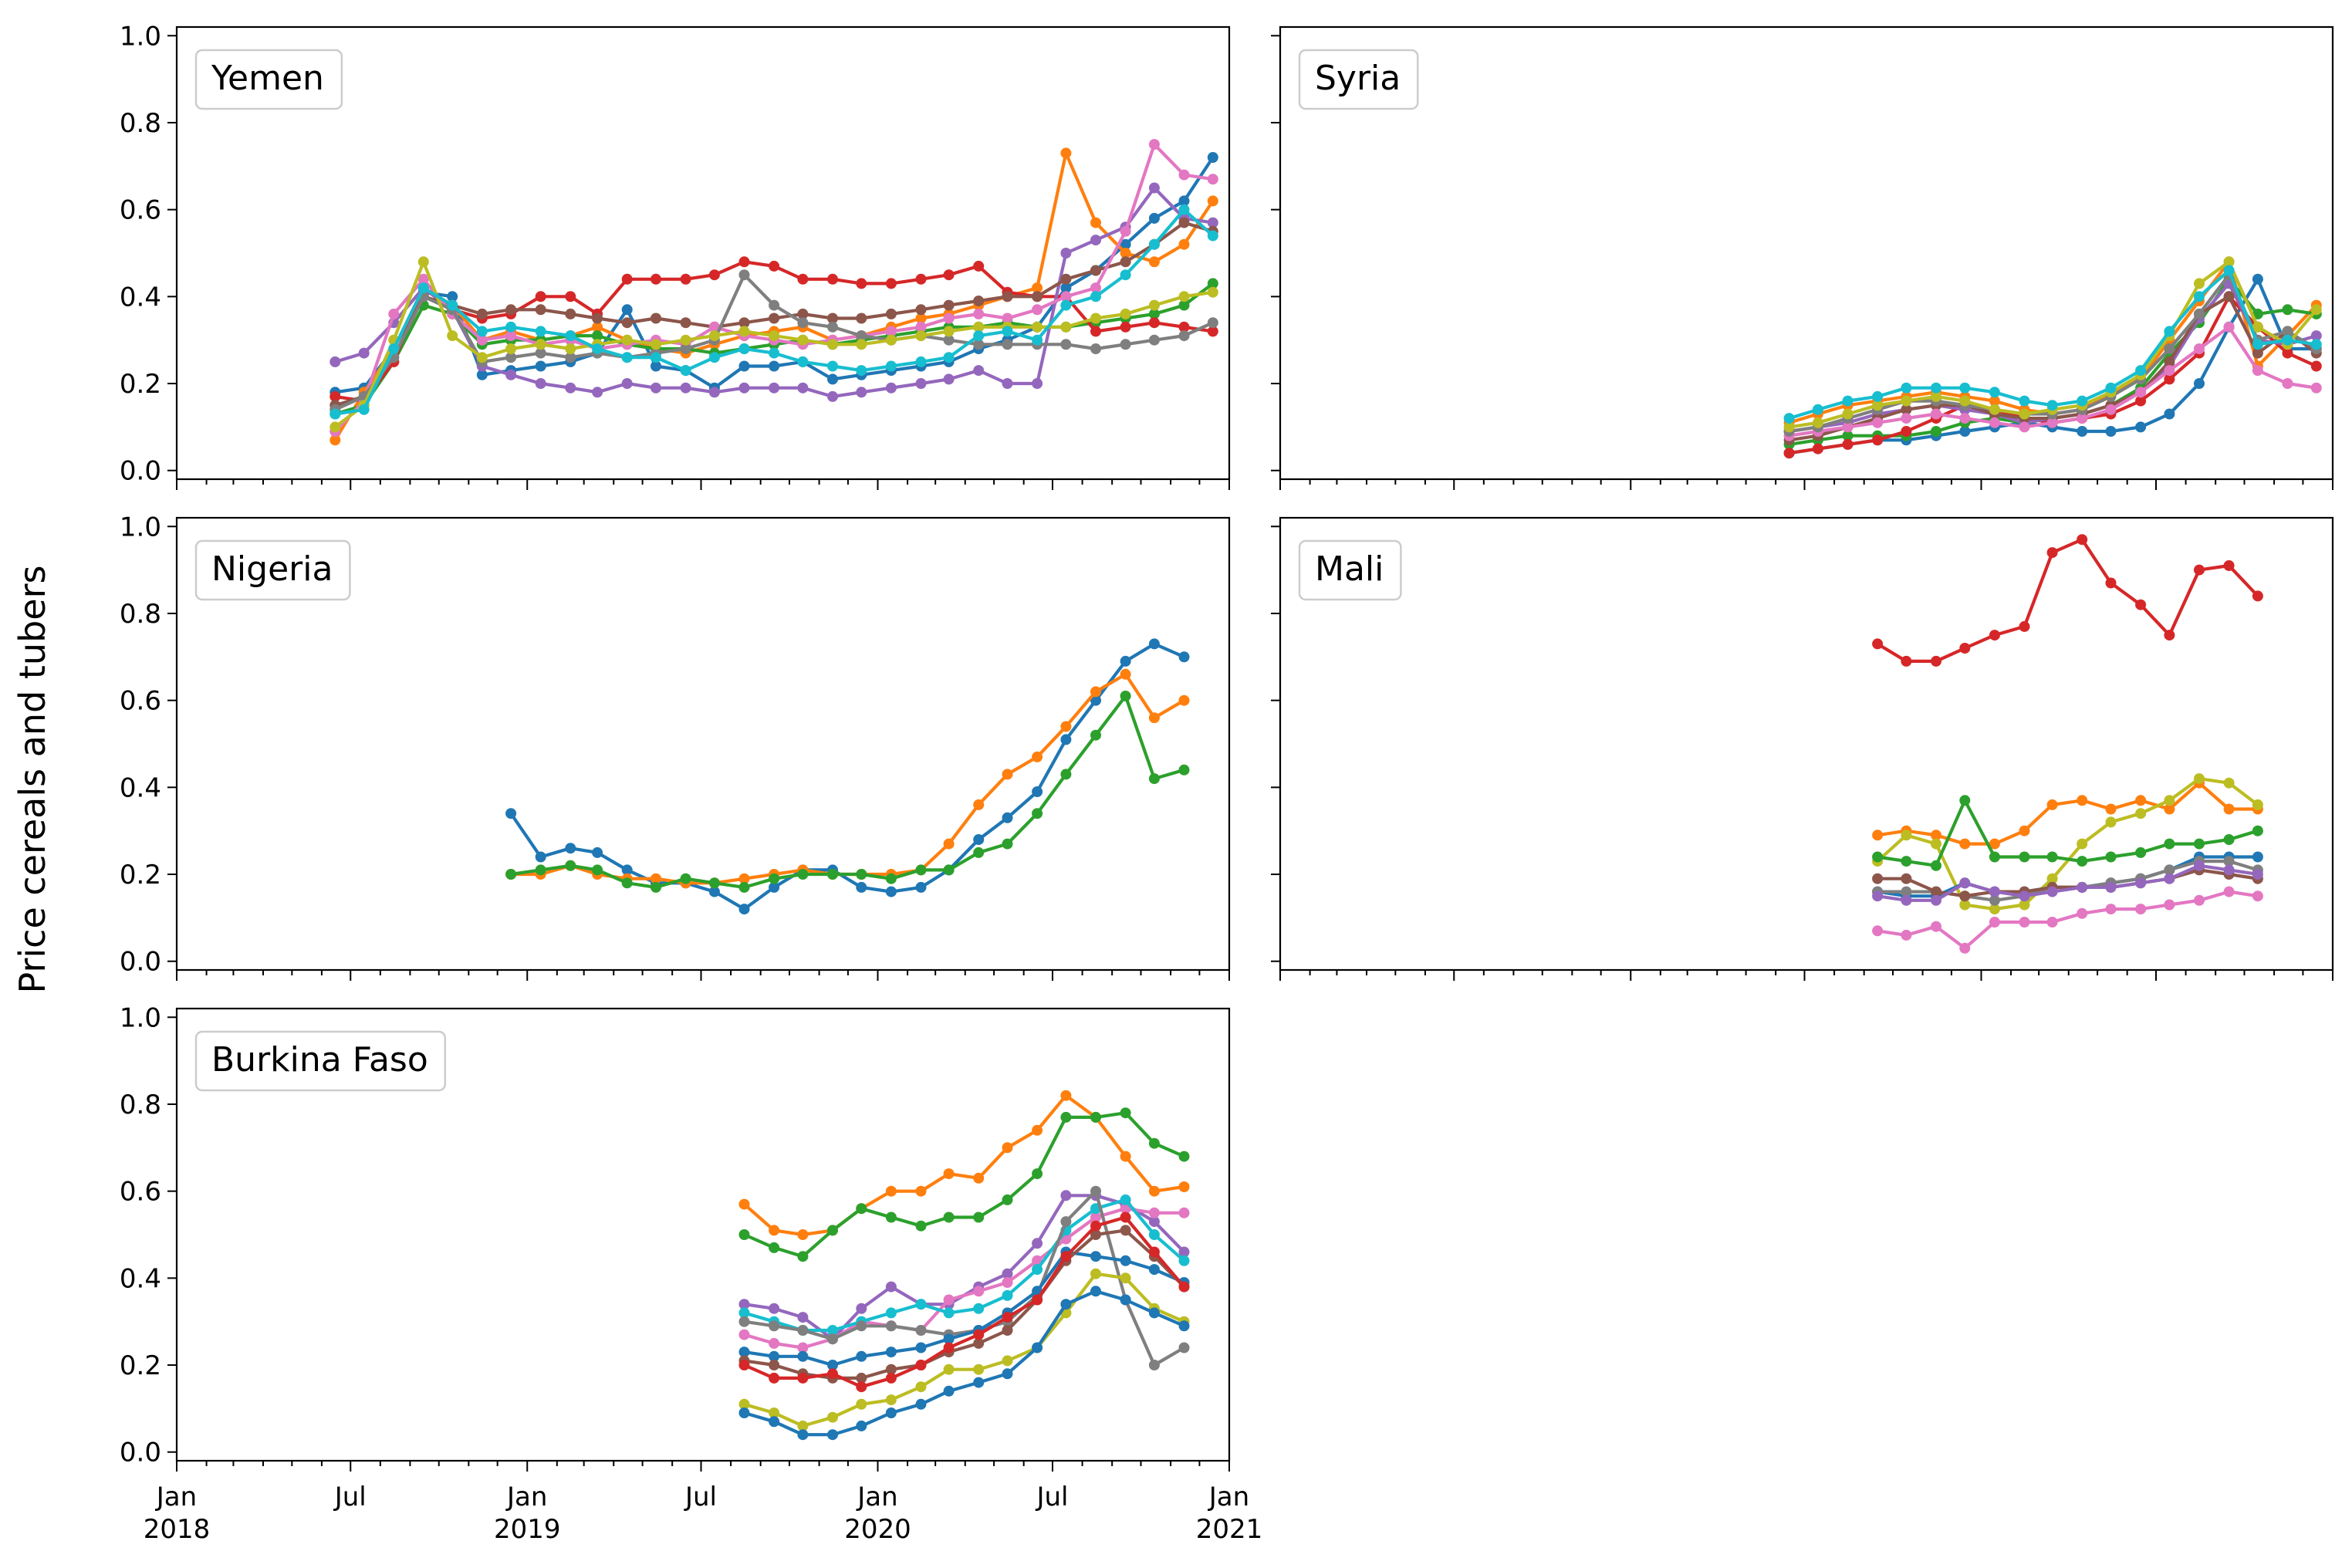 The width and height of the screenshot is (2352, 1568). What do you see at coordinates (1051, 1497) in the screenshot?
I see `x-tick-label: Jul` at bounding box center [1051, 1497].